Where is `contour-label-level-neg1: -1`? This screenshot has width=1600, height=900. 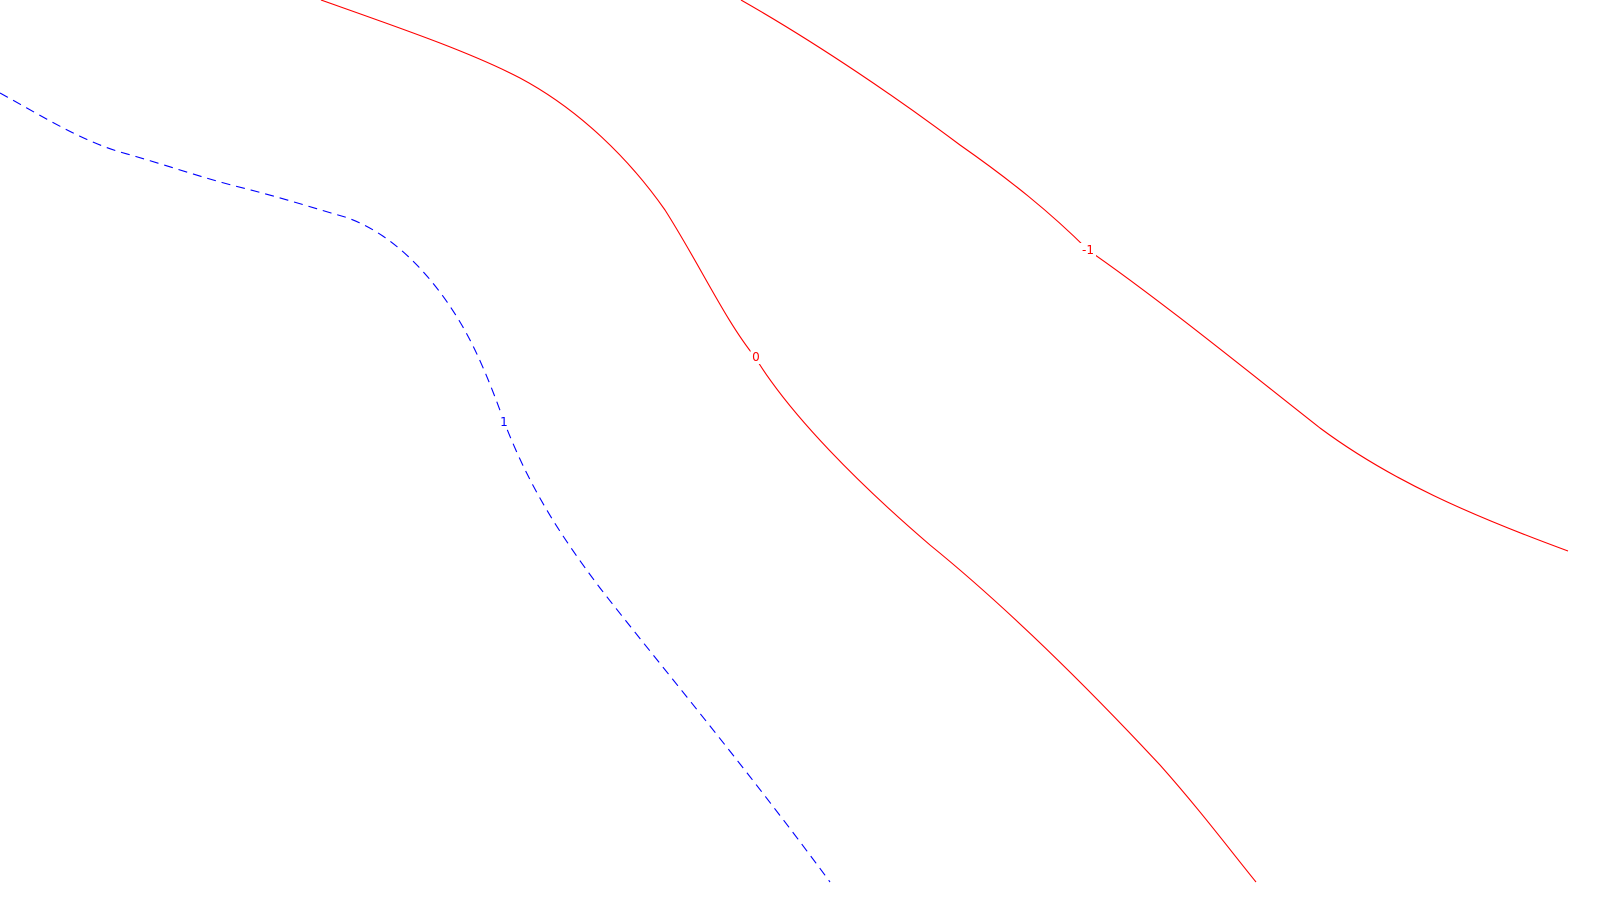
contour-label-level-neg1: -1 is located at coordinates (1088, 250).